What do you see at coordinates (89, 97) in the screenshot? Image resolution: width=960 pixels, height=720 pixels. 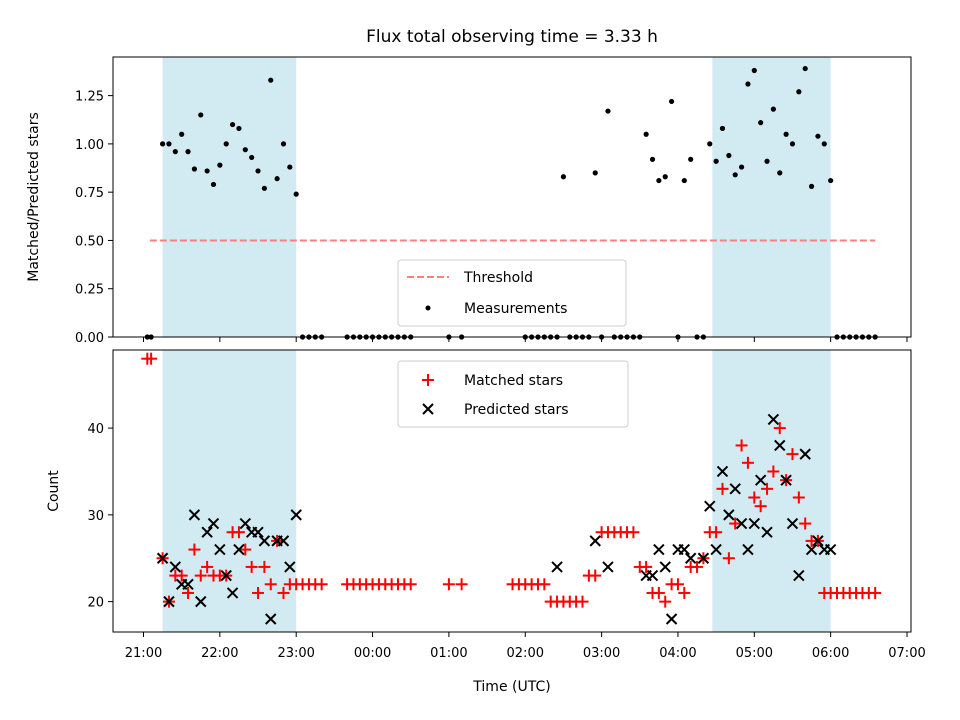 I see `top-y-tick-label: 1.25` at bounding box center [89, 97].